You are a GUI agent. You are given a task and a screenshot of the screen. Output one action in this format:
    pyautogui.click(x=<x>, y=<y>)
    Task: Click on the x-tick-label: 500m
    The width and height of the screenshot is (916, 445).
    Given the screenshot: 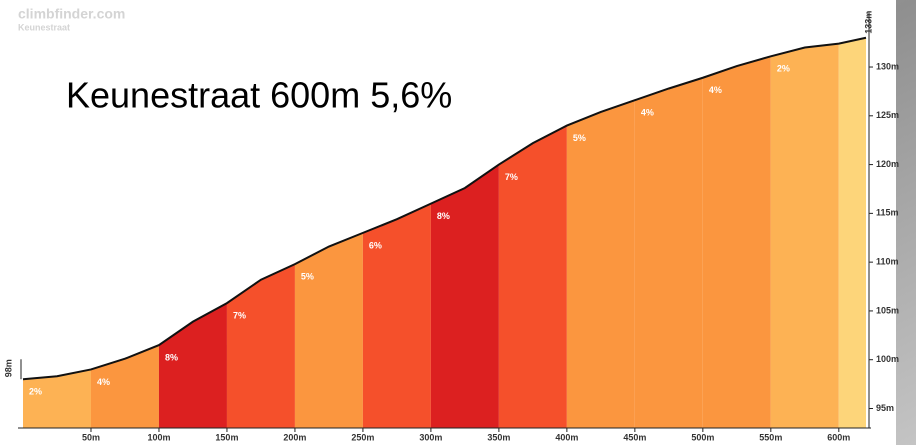 What is the action you would take?
    pyautogui.click(x=702, y=437)
    